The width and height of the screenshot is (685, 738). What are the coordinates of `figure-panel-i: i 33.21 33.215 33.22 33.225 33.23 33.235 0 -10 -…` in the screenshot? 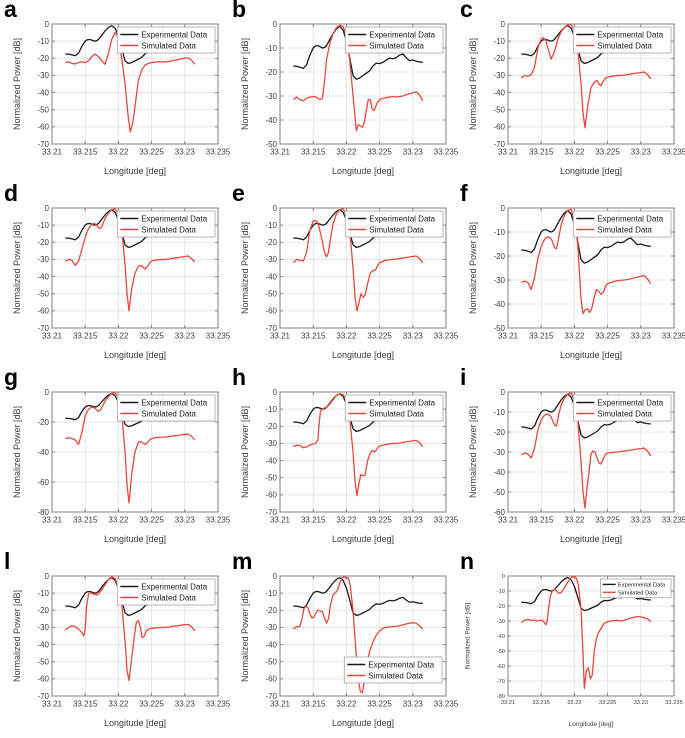 It's located at (570, 458).